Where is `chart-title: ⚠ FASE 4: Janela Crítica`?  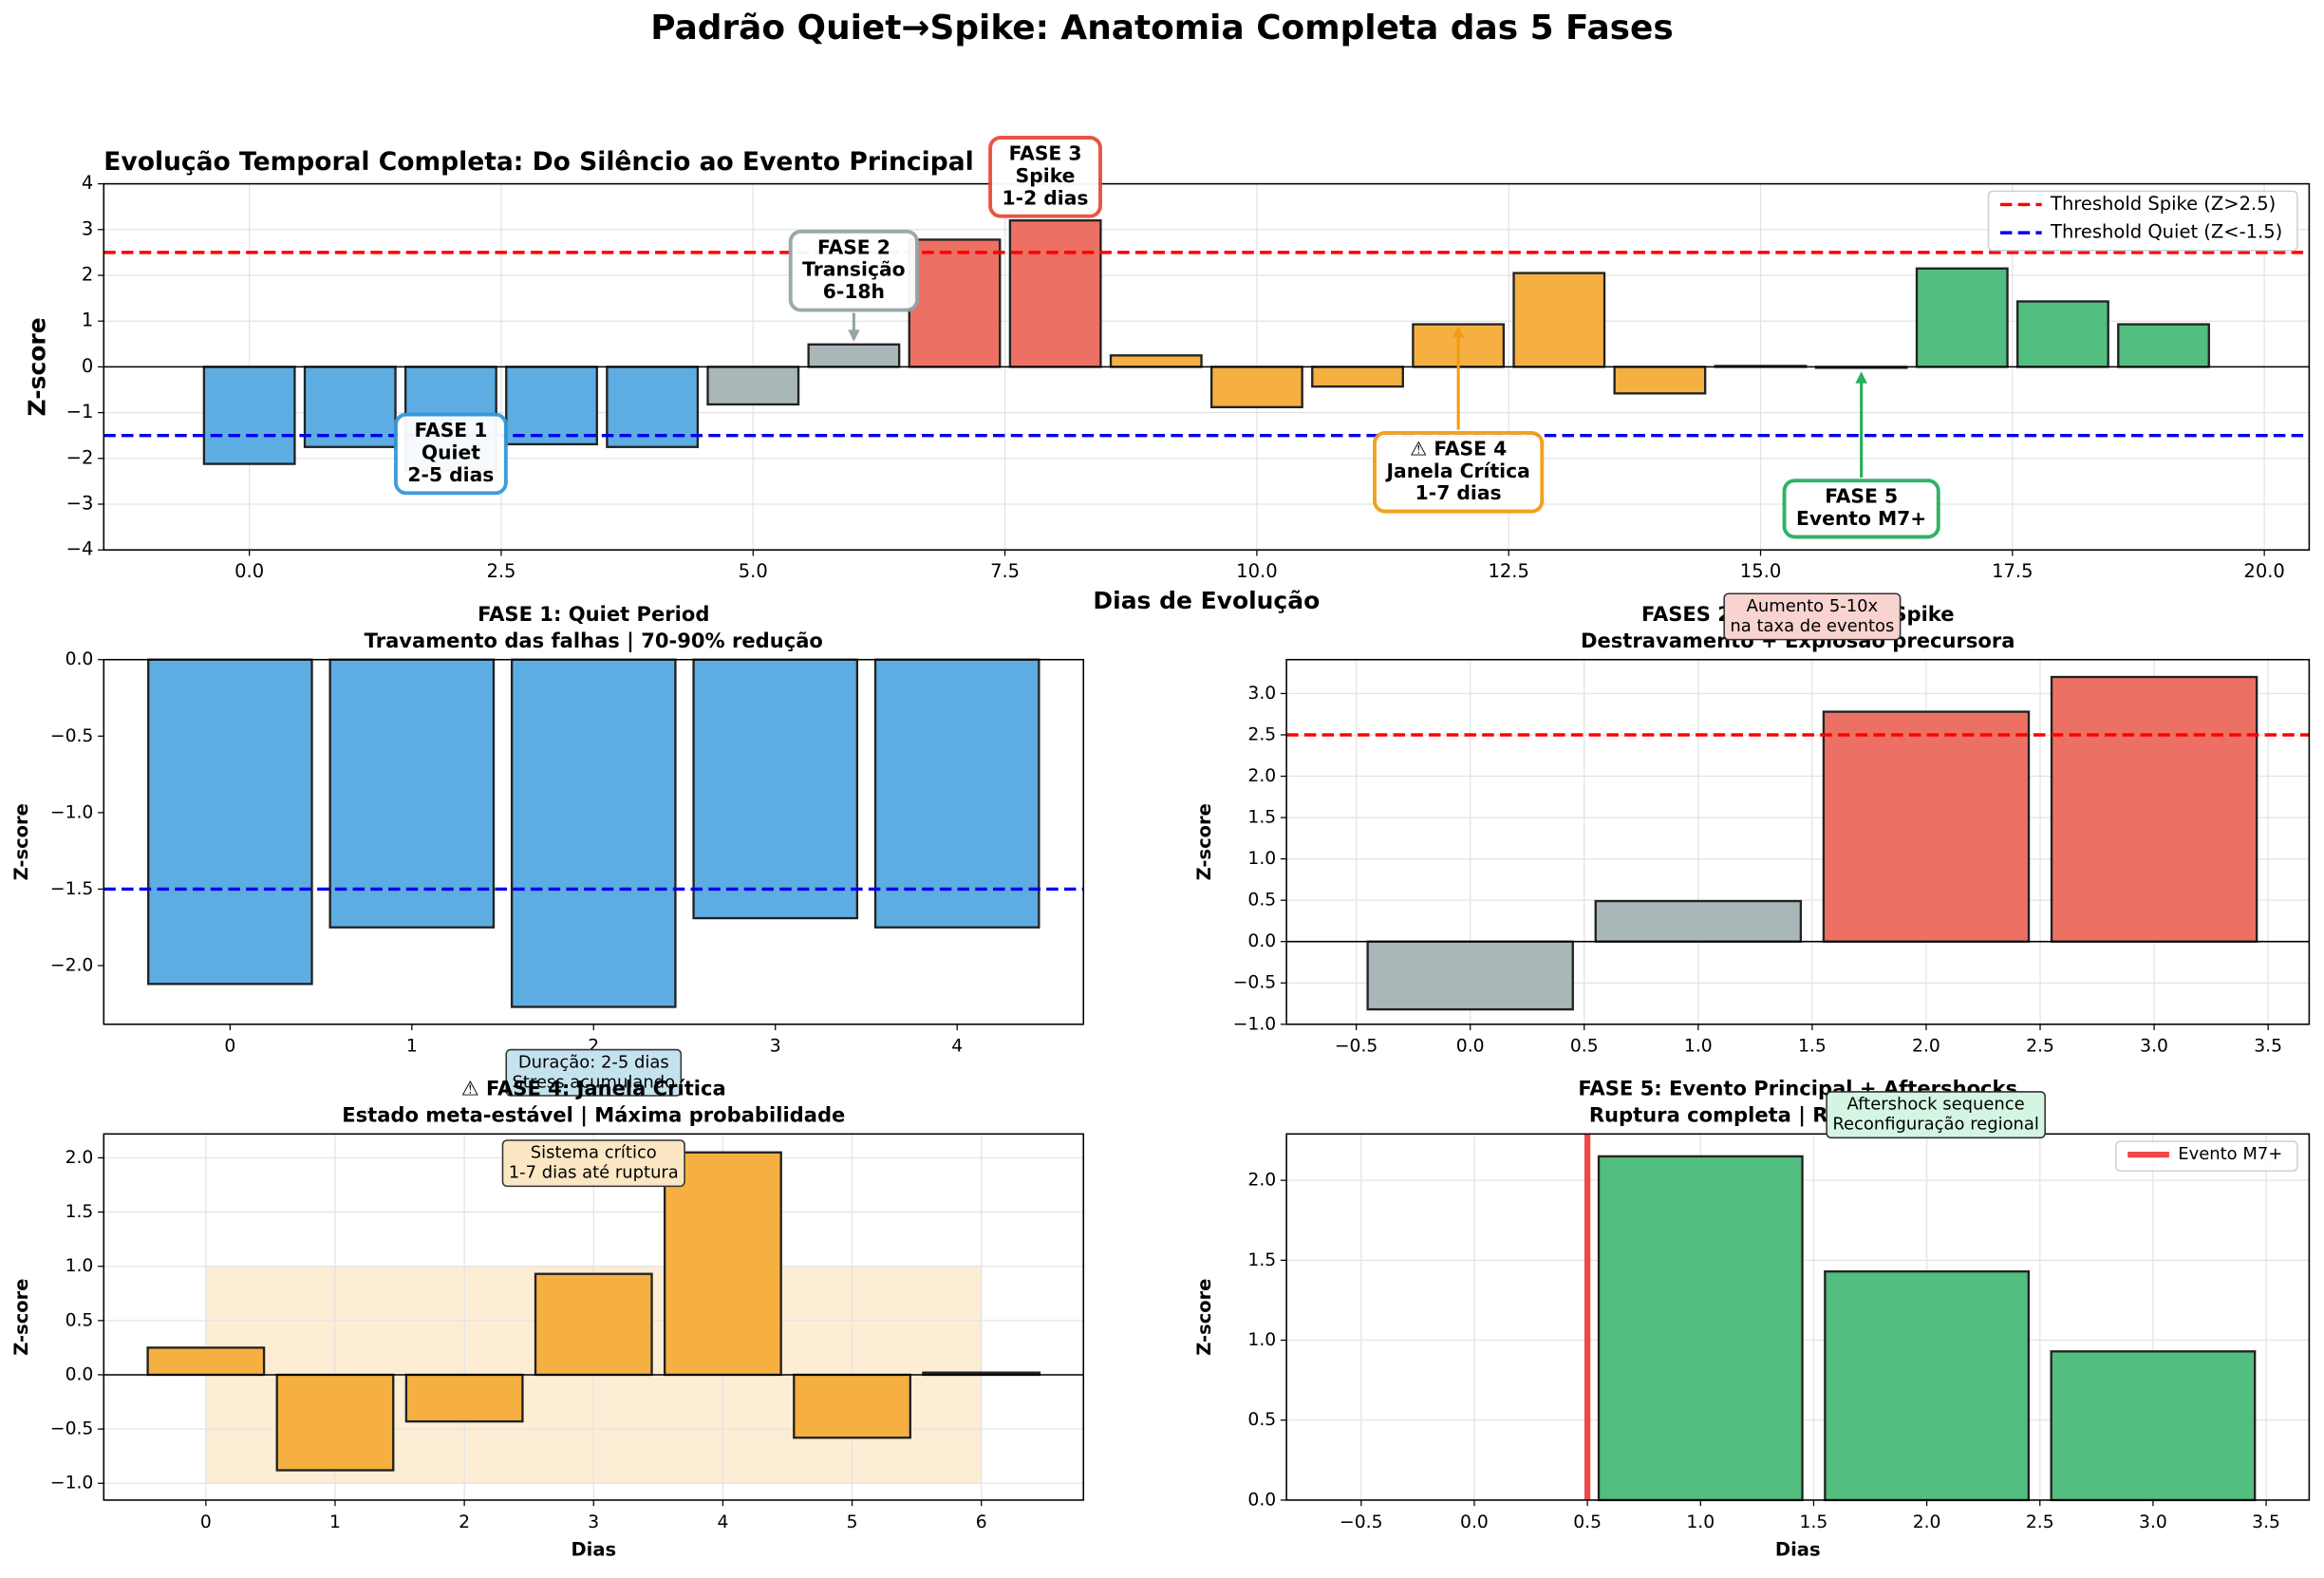 chart-title: ⚠ FASE 4: Janela Crítica is located at coordinates (593, 1087).